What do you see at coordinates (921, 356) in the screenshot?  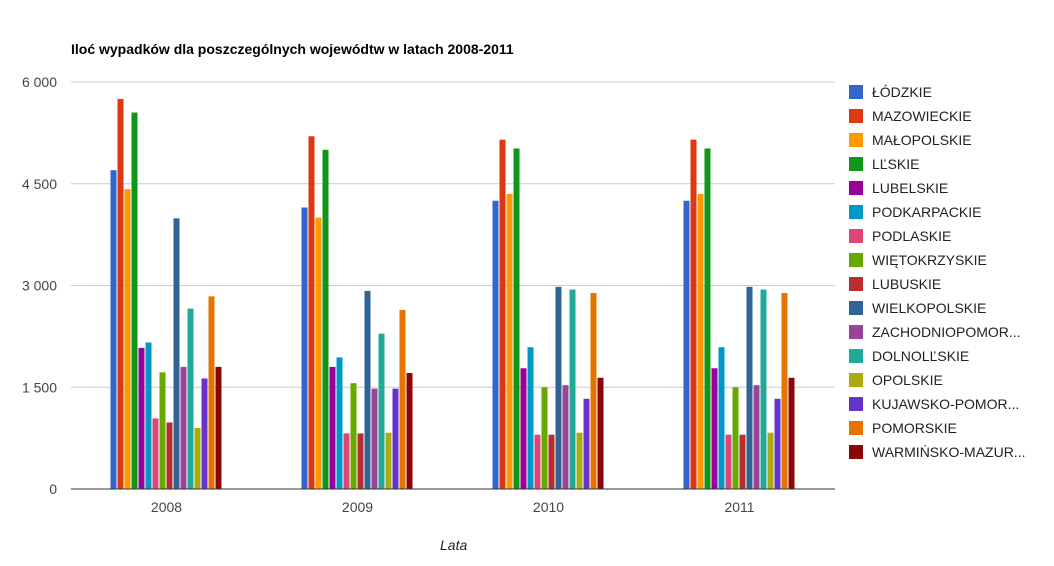 I see `legend-label: DOLNOLĽSKIE` at bounding box center [921, 356].